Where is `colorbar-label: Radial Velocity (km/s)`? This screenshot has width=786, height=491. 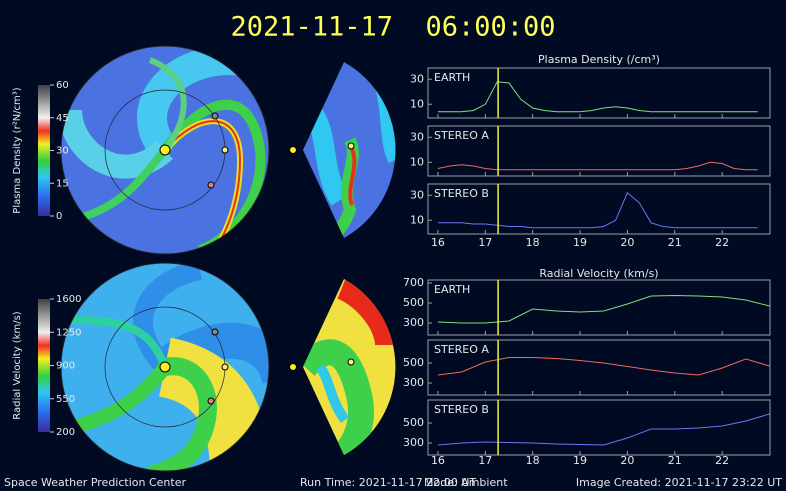
colorbar-label: Radial Velocity (km/s) is located at coordinates (17, 365).